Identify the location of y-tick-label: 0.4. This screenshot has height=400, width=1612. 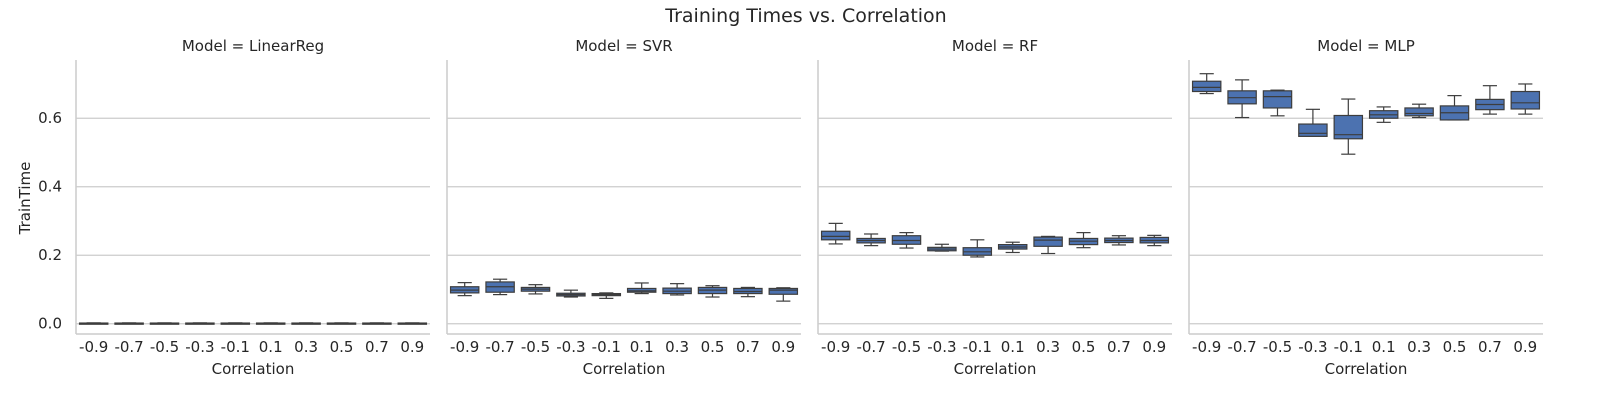
(50, 187).